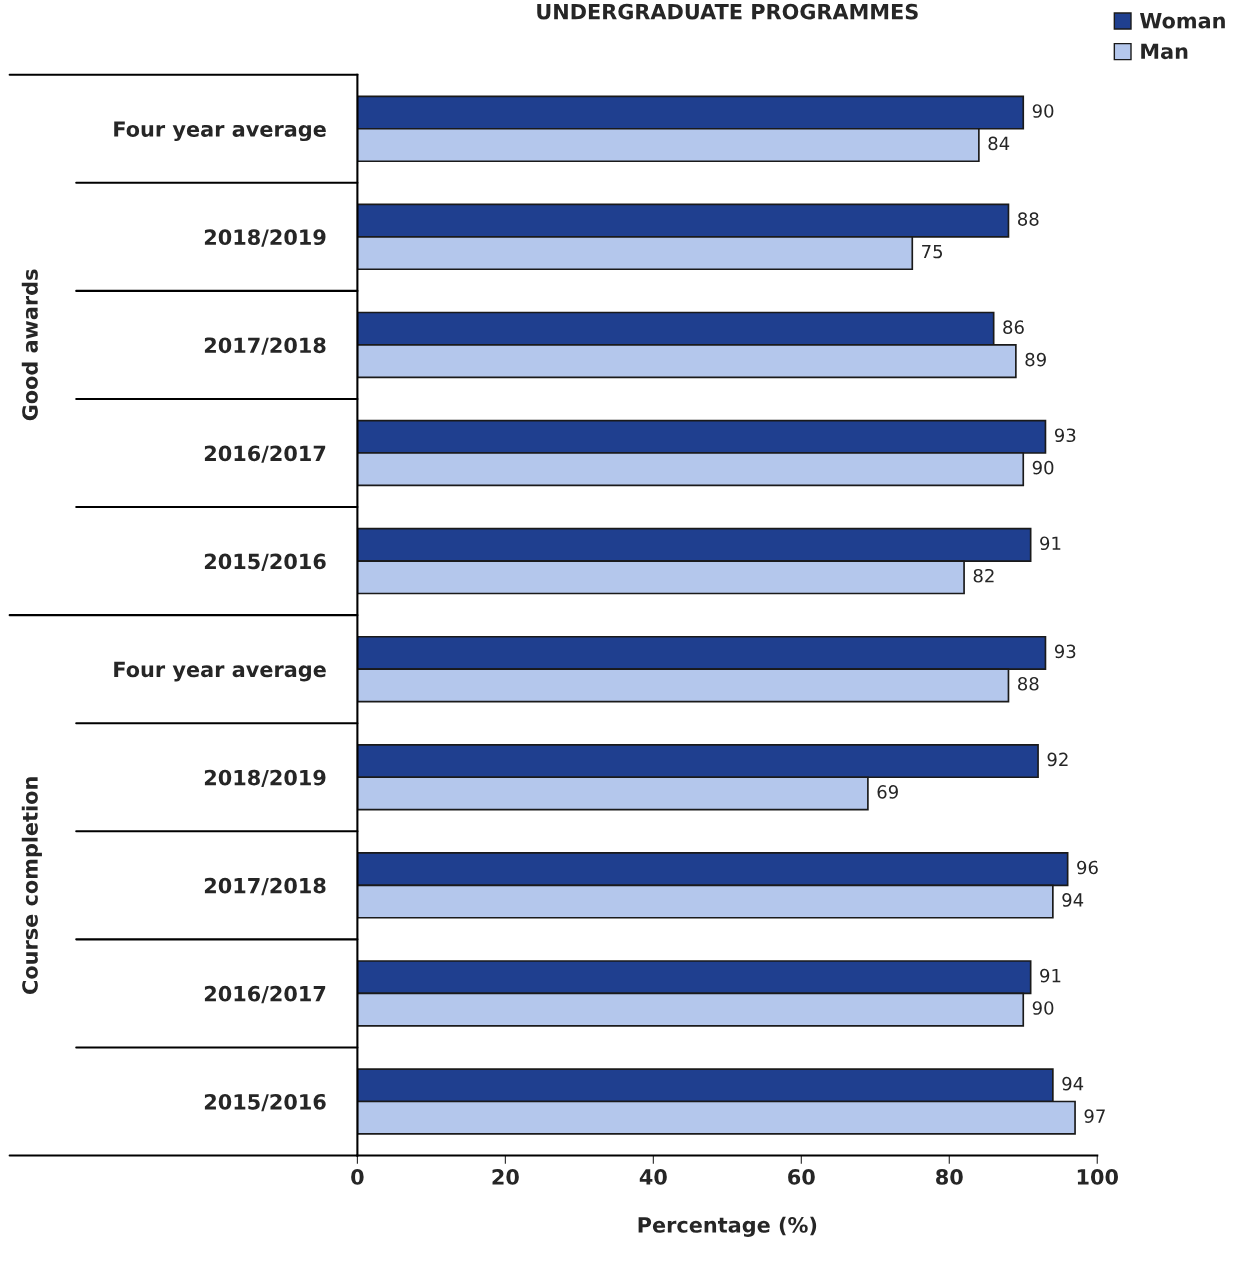 The width and height of the screenshot is (1254, 1267). What do you see at coordinates (1164, 51) in the screenshot?
I see `legend-label: Man` at bounding box center [1164, 51].